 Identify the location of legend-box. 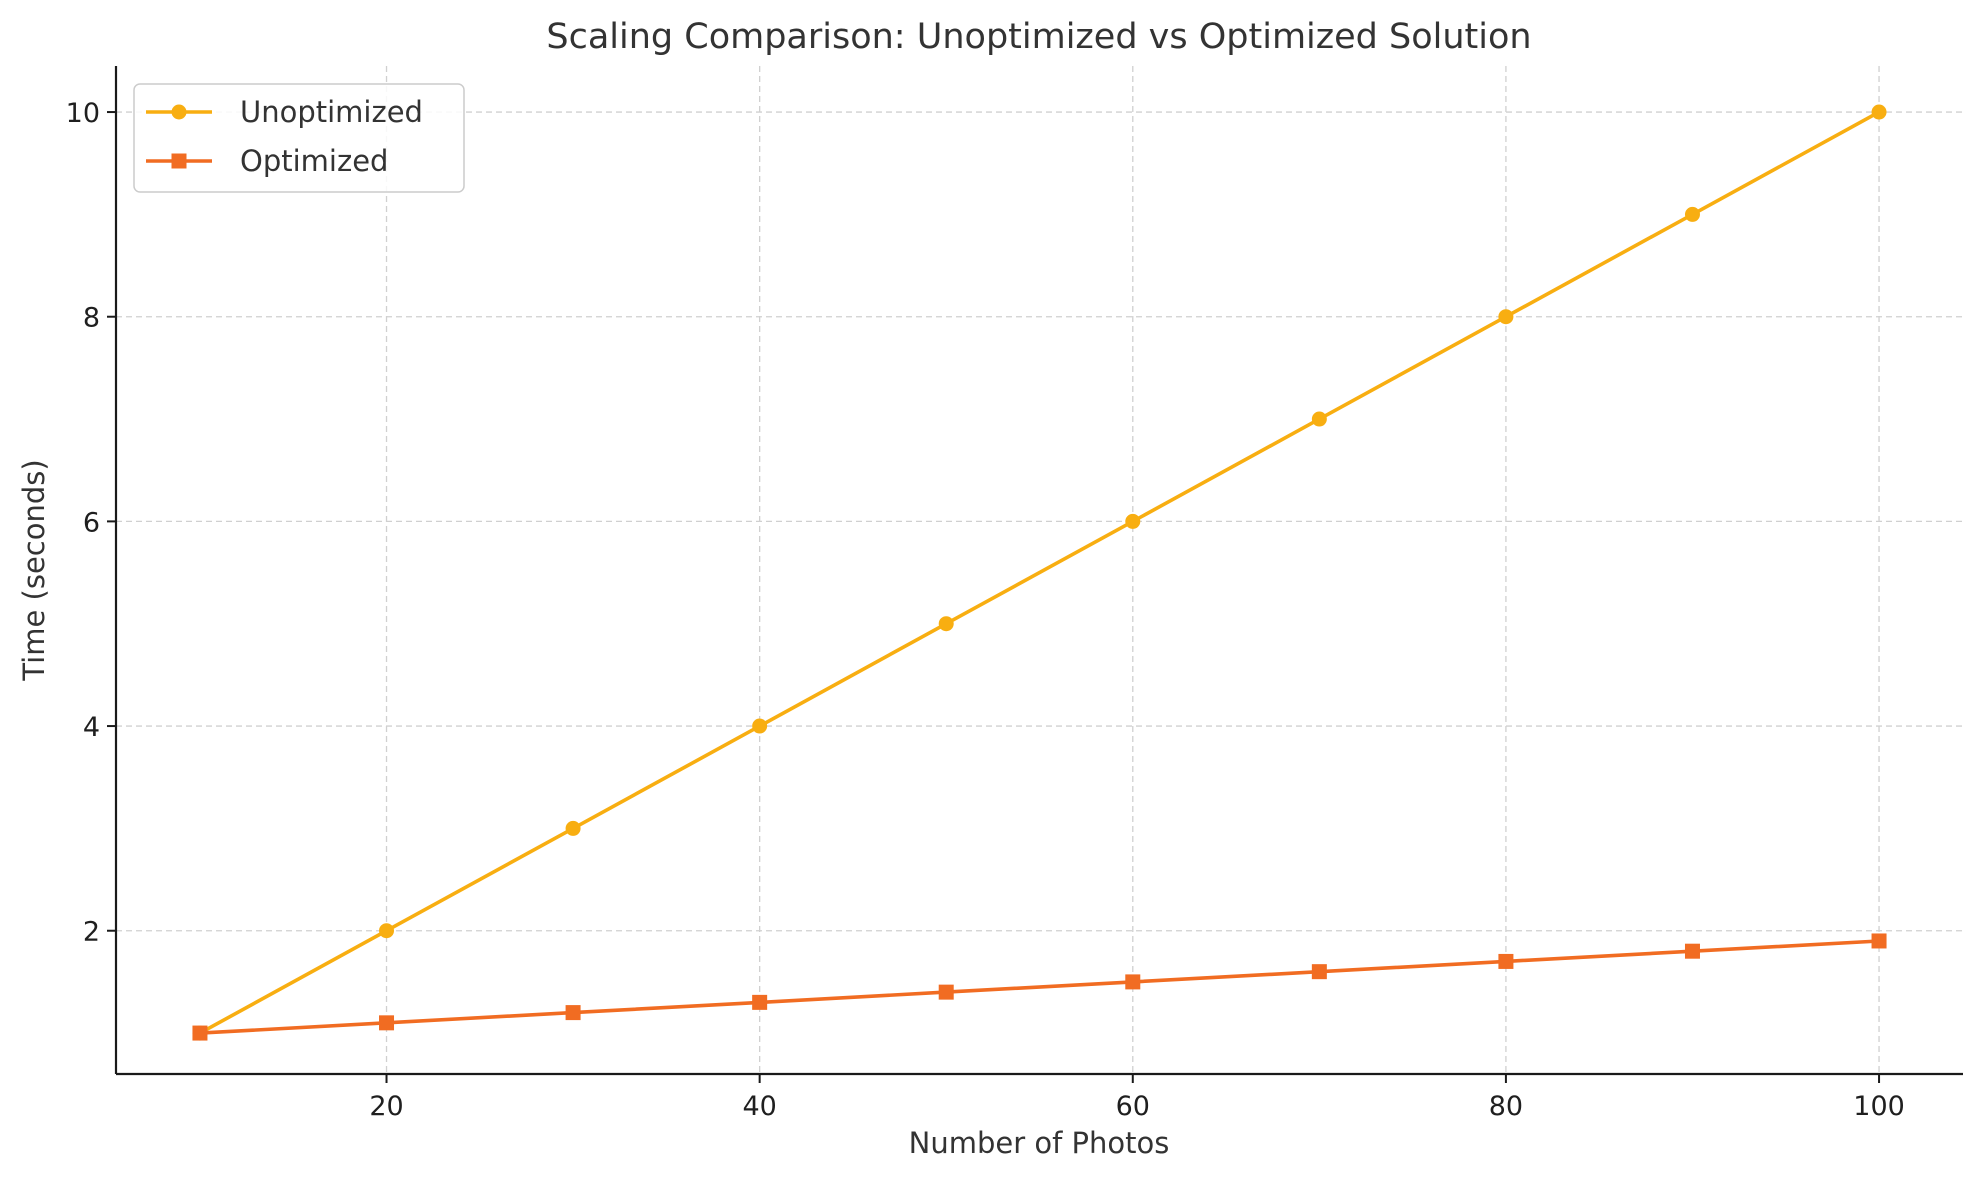
(299, 138).